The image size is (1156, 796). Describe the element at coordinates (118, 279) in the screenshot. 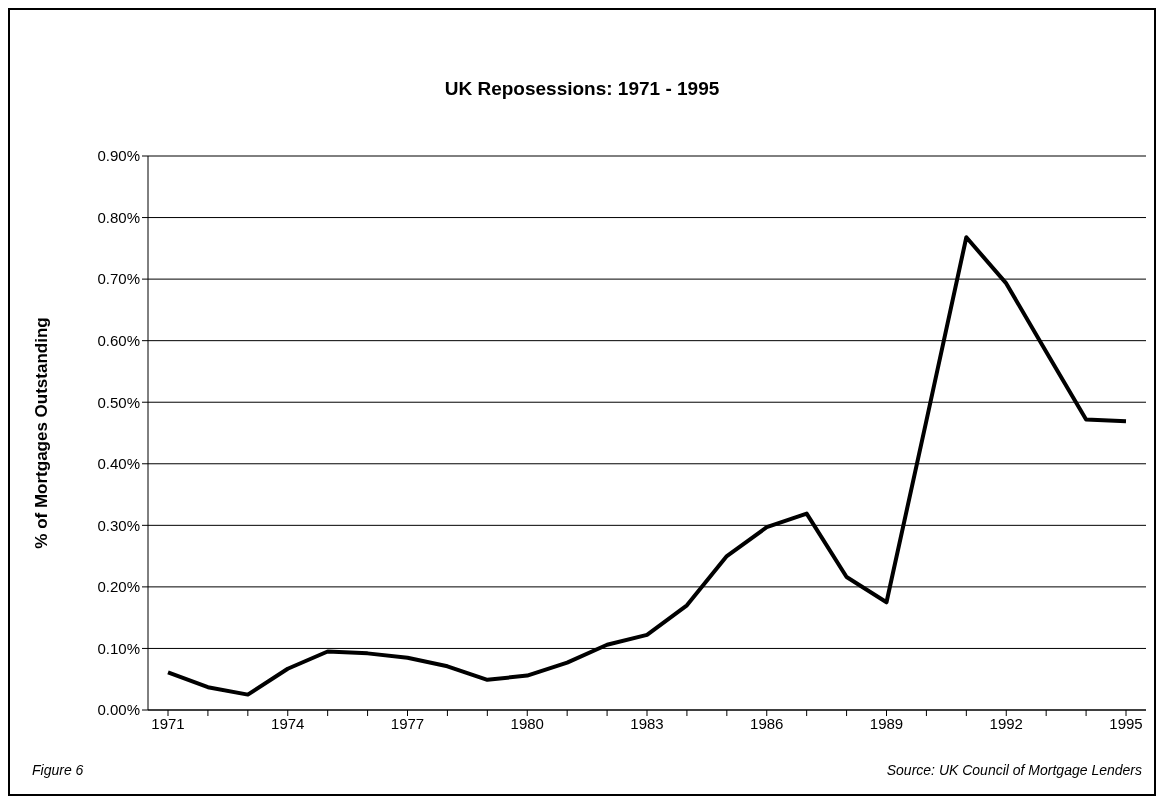

I see `y-tick-label: 0.70%` at that location.